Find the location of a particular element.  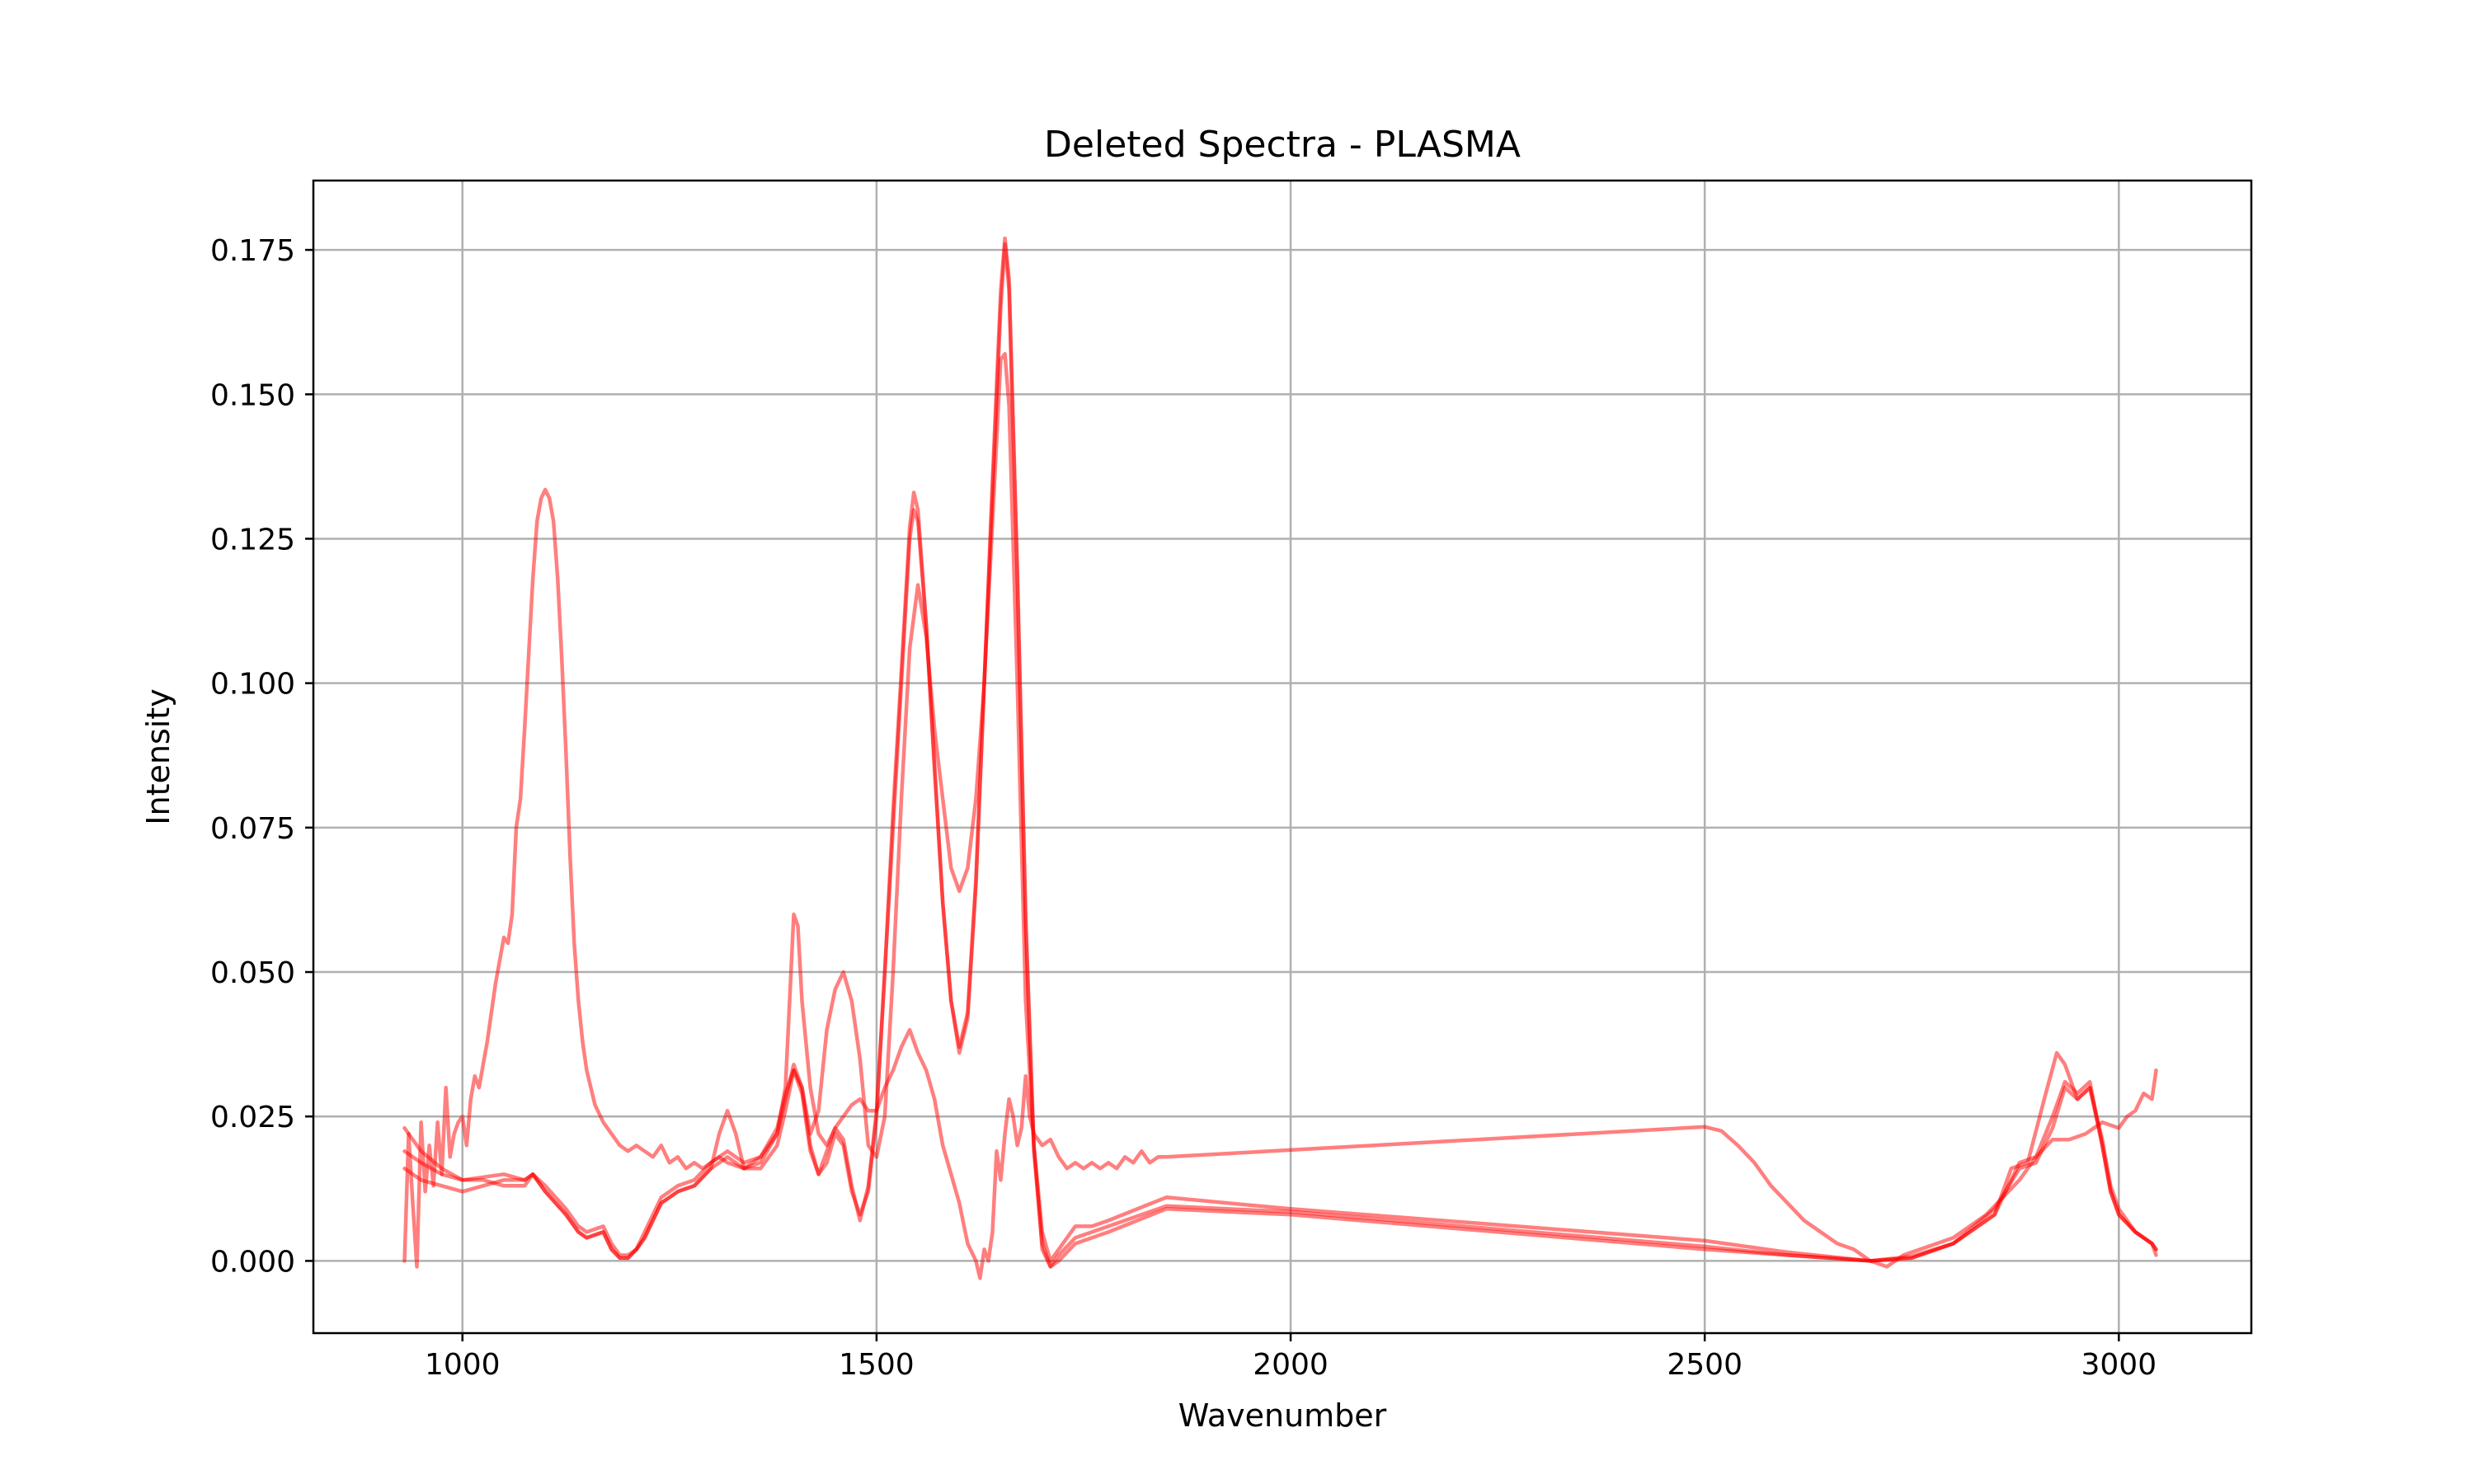

y-tick-label: 0.050 is located at coordinates (252, 973).